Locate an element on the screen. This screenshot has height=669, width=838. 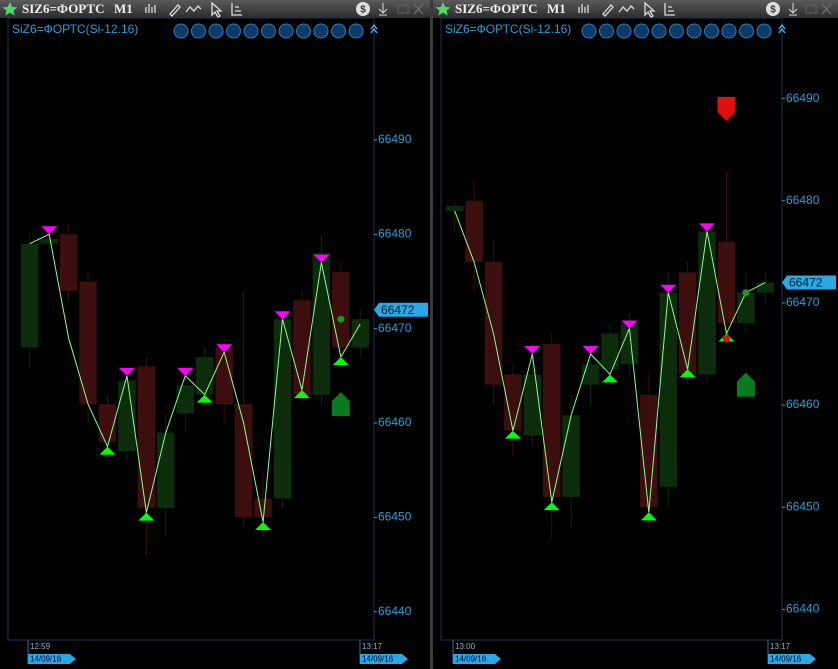
y-tick-label: 66490 is located at coordinates (803, 98).